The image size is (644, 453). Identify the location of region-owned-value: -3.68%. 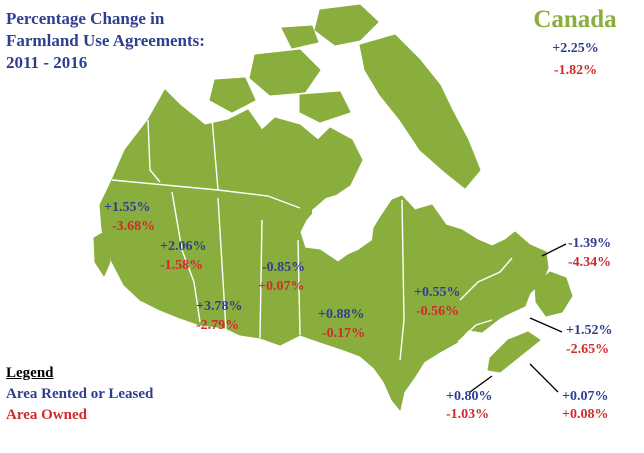
(134, 226).